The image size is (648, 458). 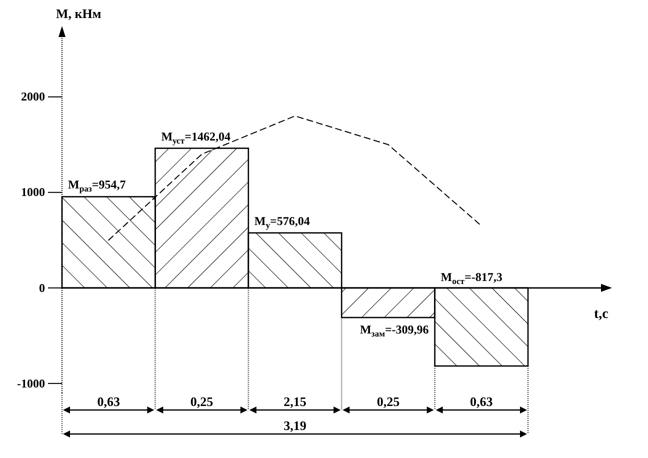 What do you see at coordinates (282, 222) in the screenshot?
I see `data-label: M$_{у}$=576,04` at bounding box center [282, 222].